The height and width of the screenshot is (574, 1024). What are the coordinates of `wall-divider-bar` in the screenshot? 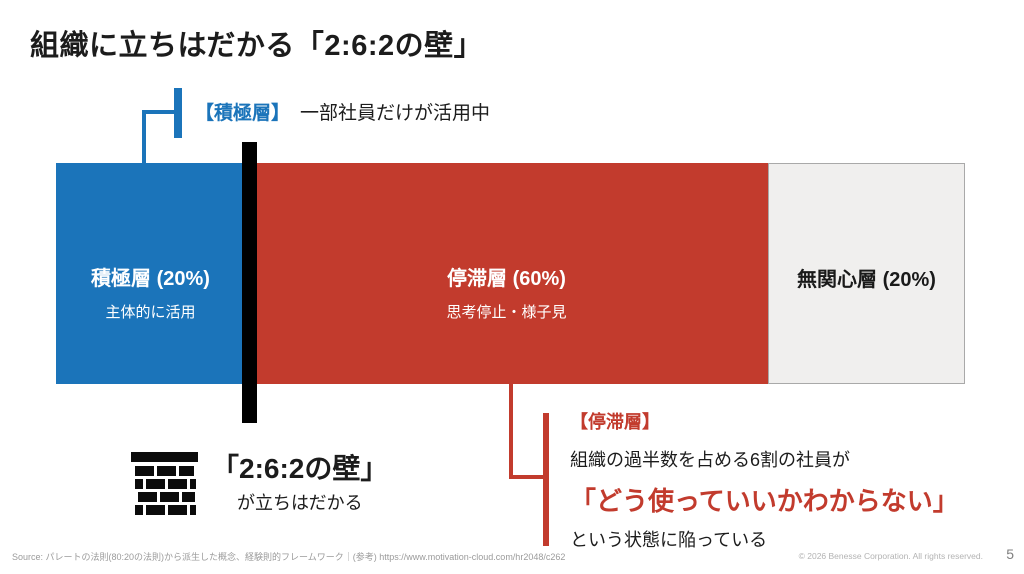 It's located at (249, 282).